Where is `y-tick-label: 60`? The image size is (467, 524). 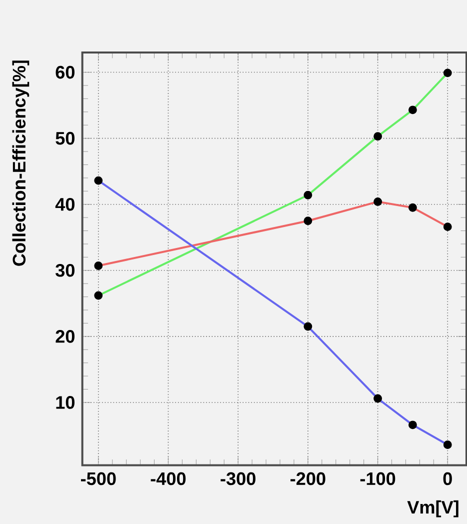 y-tick-label: 60 is located at coordinates (65, 72).